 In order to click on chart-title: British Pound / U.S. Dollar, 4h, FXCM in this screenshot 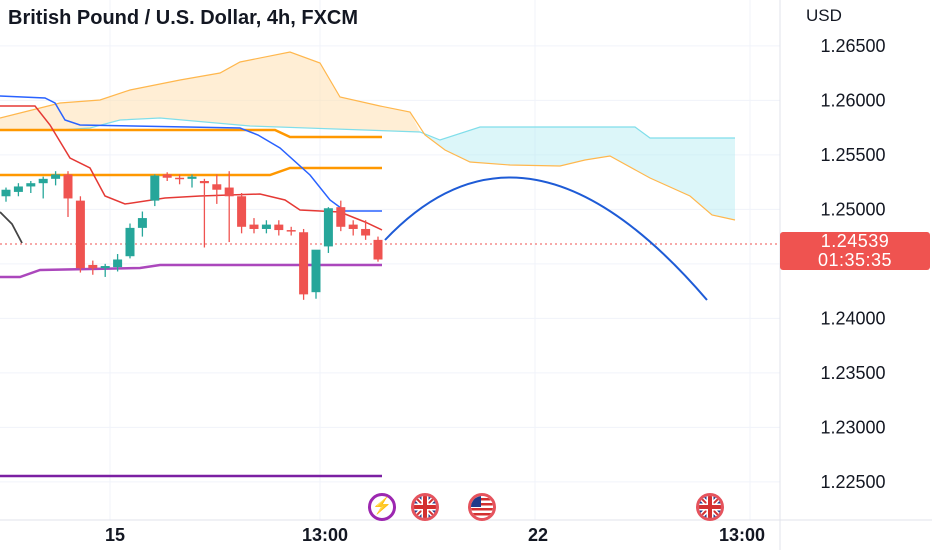, I will do `click(183, 18)`.